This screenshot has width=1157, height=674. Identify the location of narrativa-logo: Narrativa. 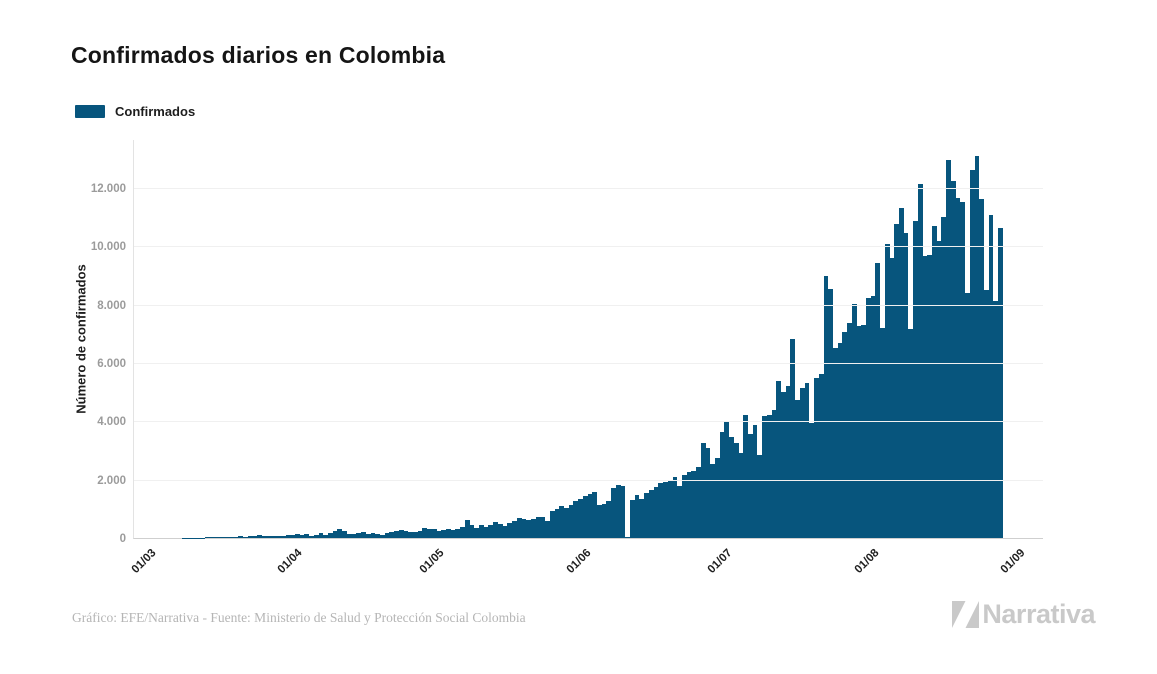
(1023, 614).